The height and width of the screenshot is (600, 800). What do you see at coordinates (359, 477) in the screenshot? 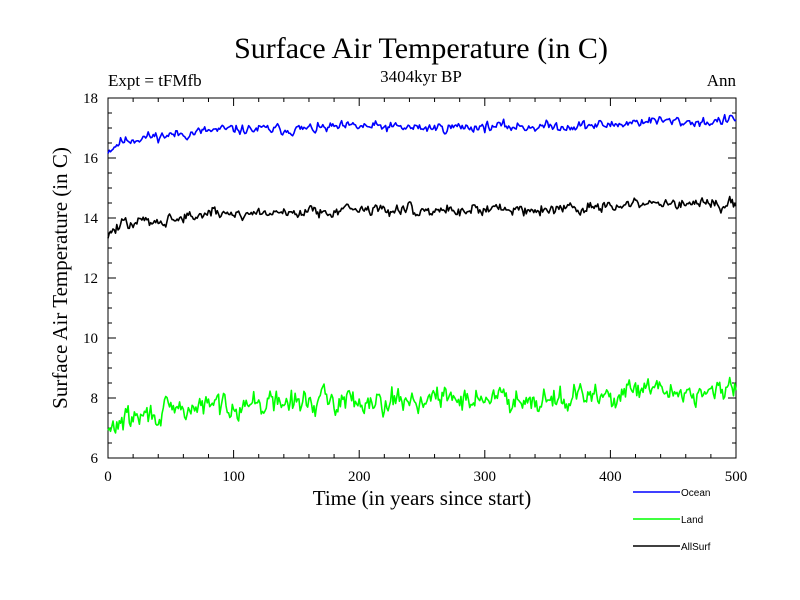
I see `x-tick-label: 200` at bounding box center [359, 477].